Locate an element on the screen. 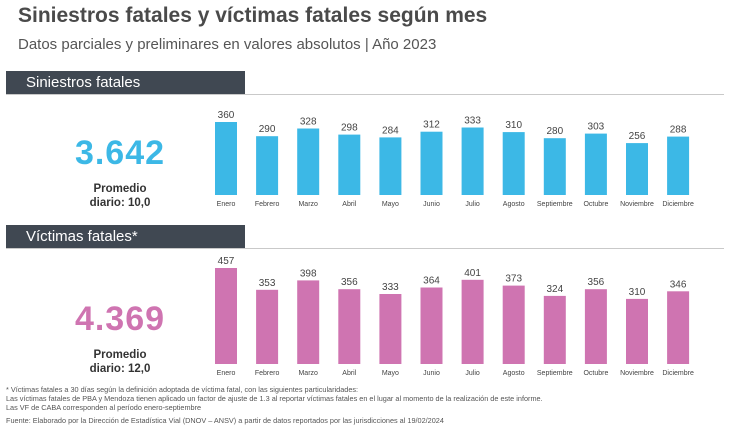 The width and height of the screenshot is (730, 428). victimas-bar-septiembre is located at coordinates (554, 329).